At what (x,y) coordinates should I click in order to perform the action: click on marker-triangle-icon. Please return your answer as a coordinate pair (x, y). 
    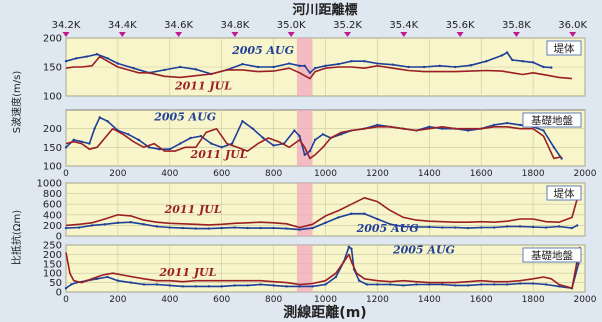
    Looking at the image, I should click on (404, 34).